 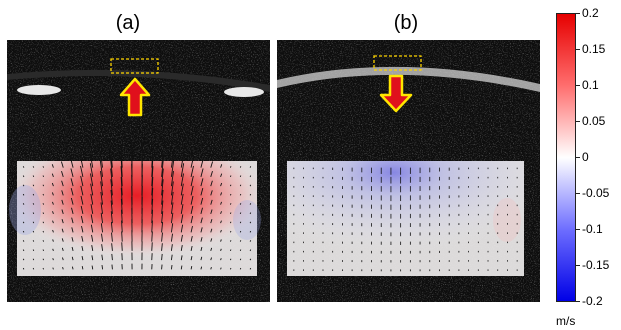 I want to click on roi-box, so click(x=134, y=66).